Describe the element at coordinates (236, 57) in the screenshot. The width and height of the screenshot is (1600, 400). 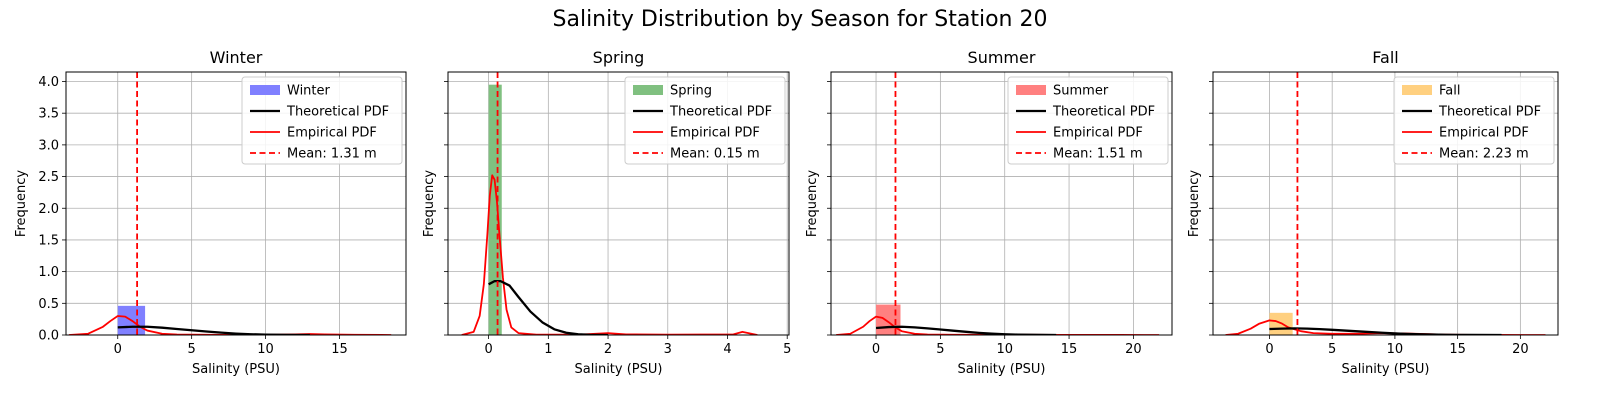
I see `panel-title: Winter` at that location.